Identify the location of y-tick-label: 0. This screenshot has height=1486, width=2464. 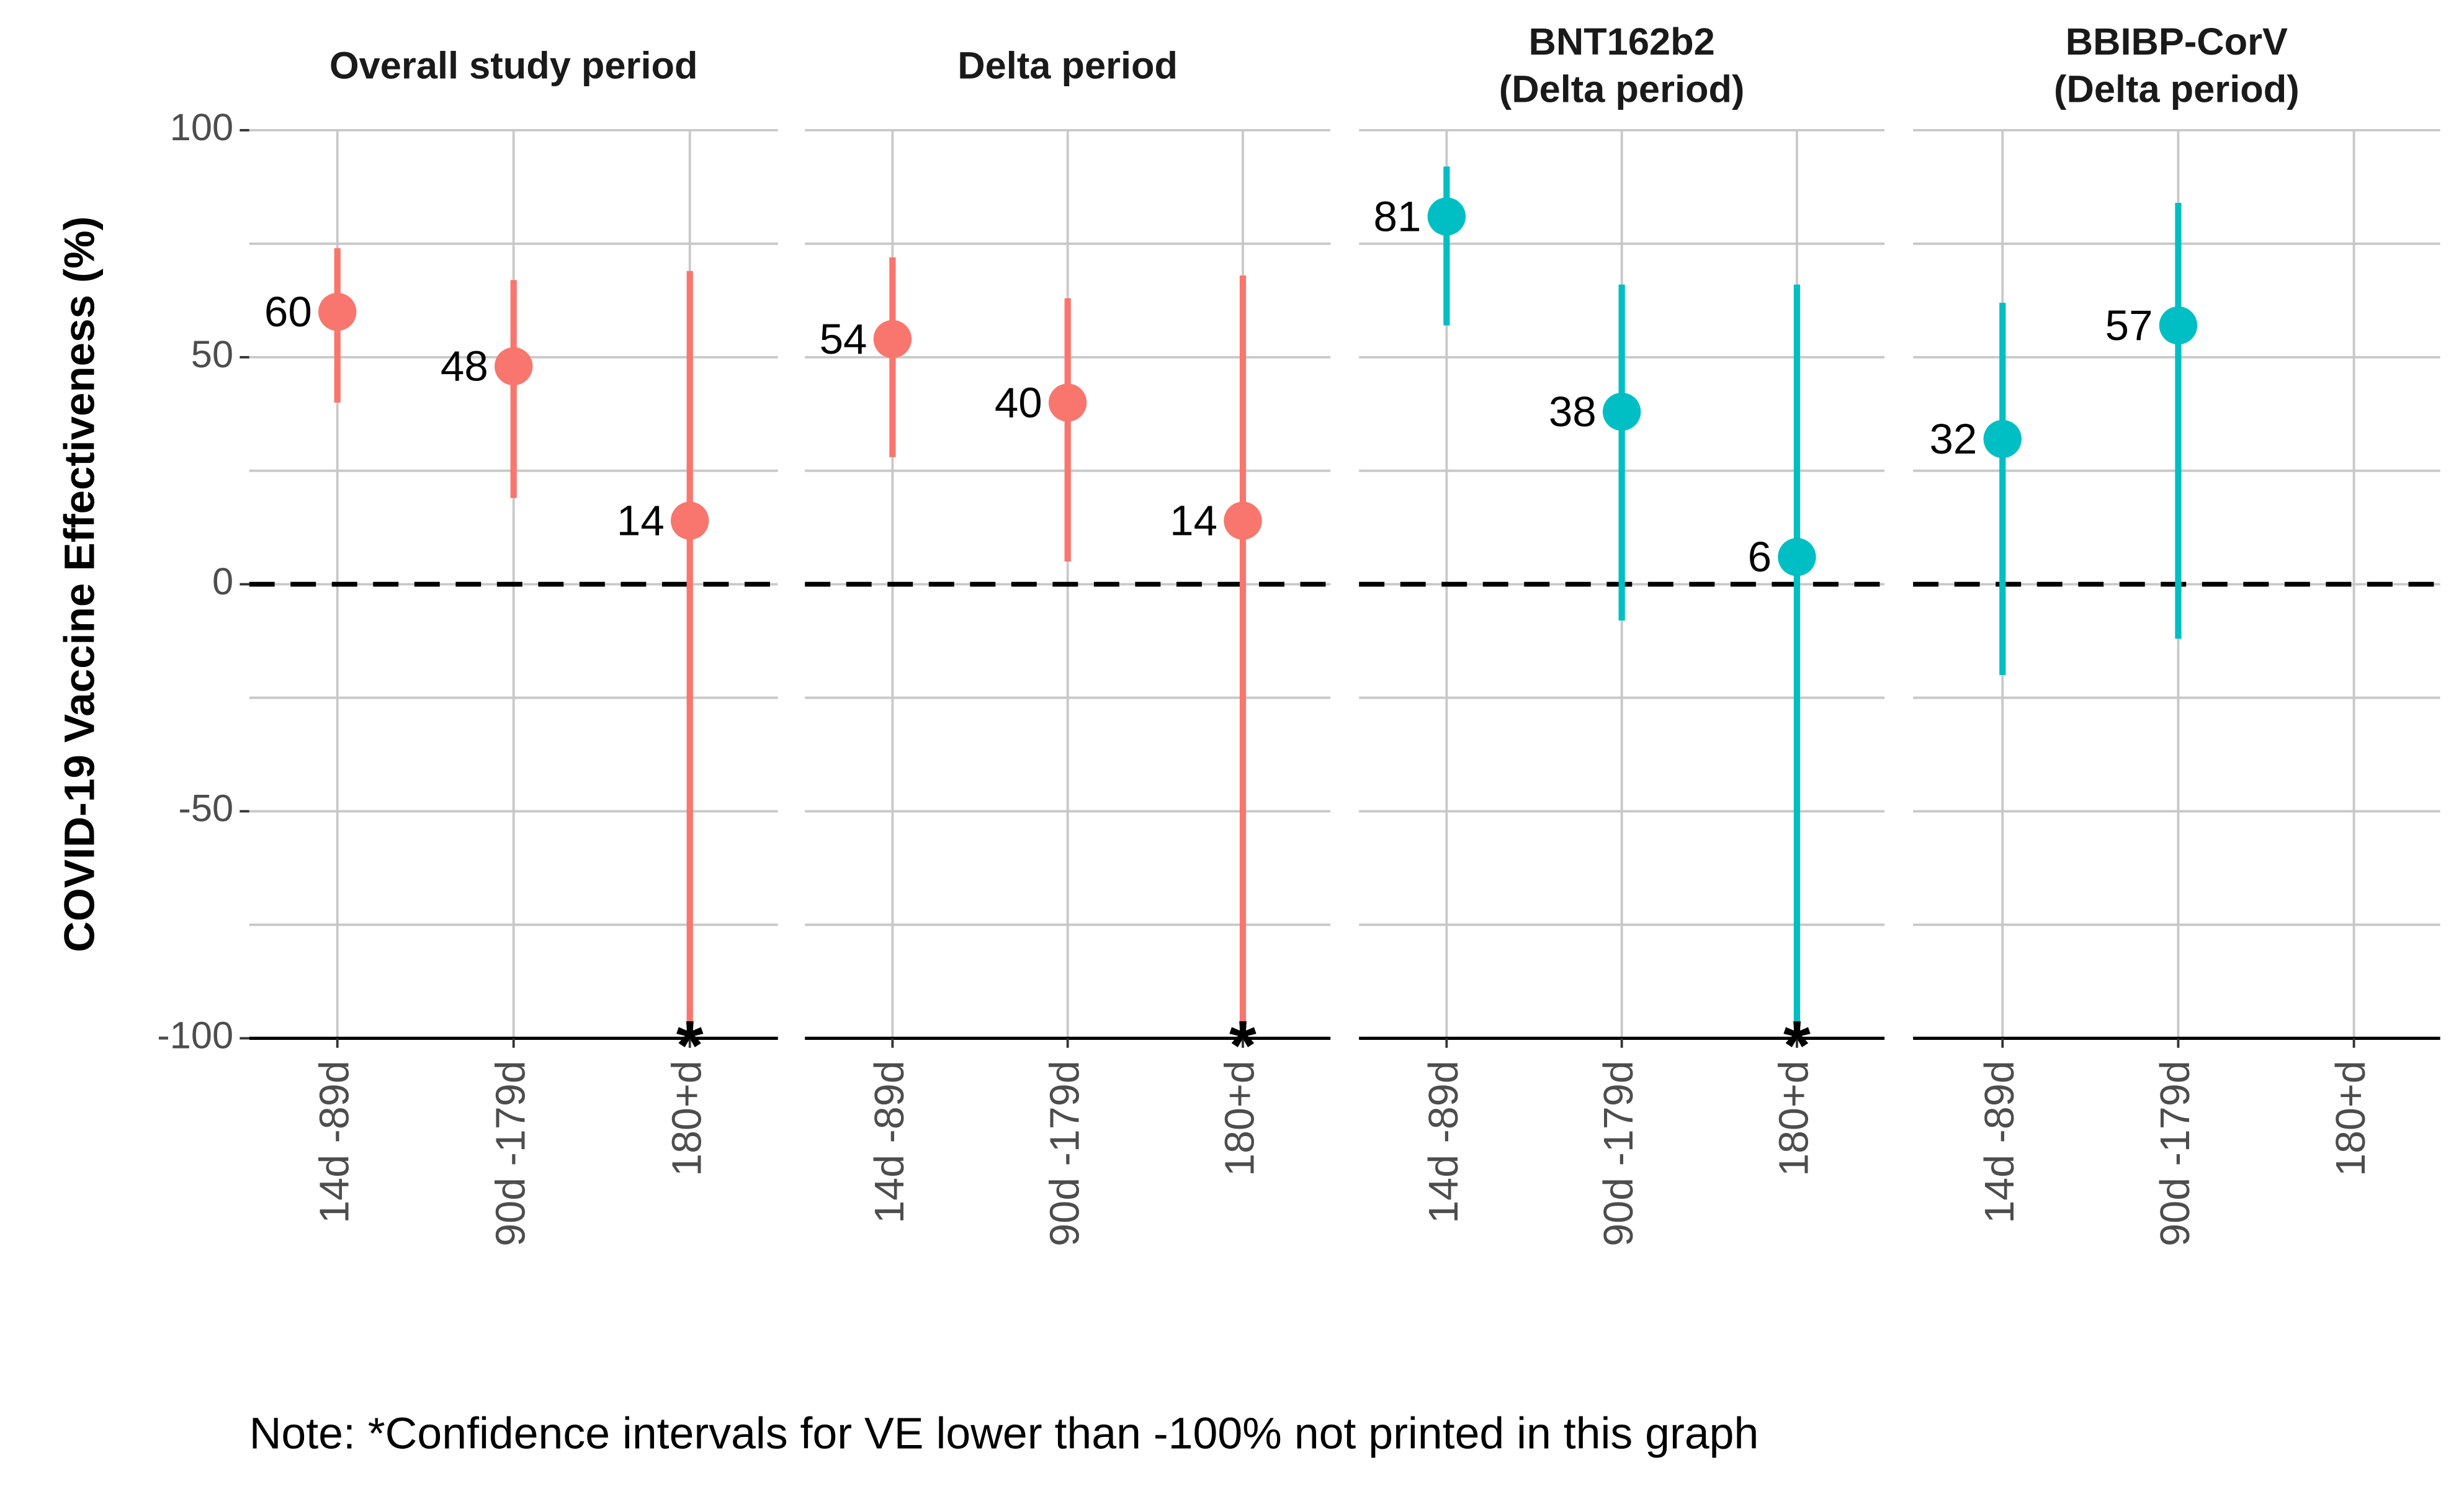
(222, 581).